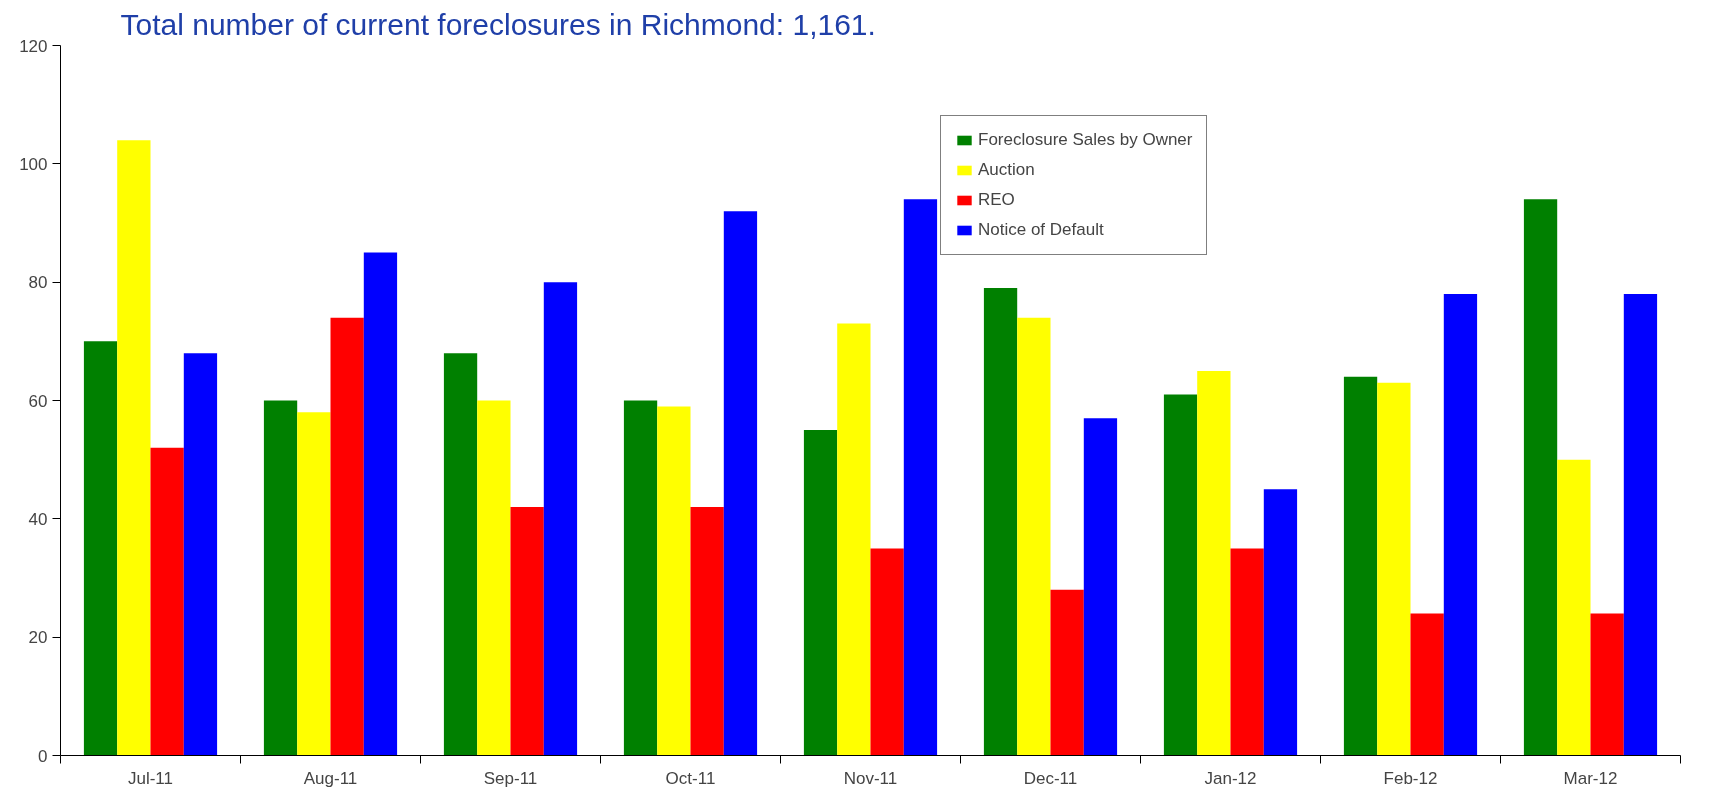 The width and height of the screenshot is (1716, 805). I want to click on y-tick-label: 80, so click(38, 283).